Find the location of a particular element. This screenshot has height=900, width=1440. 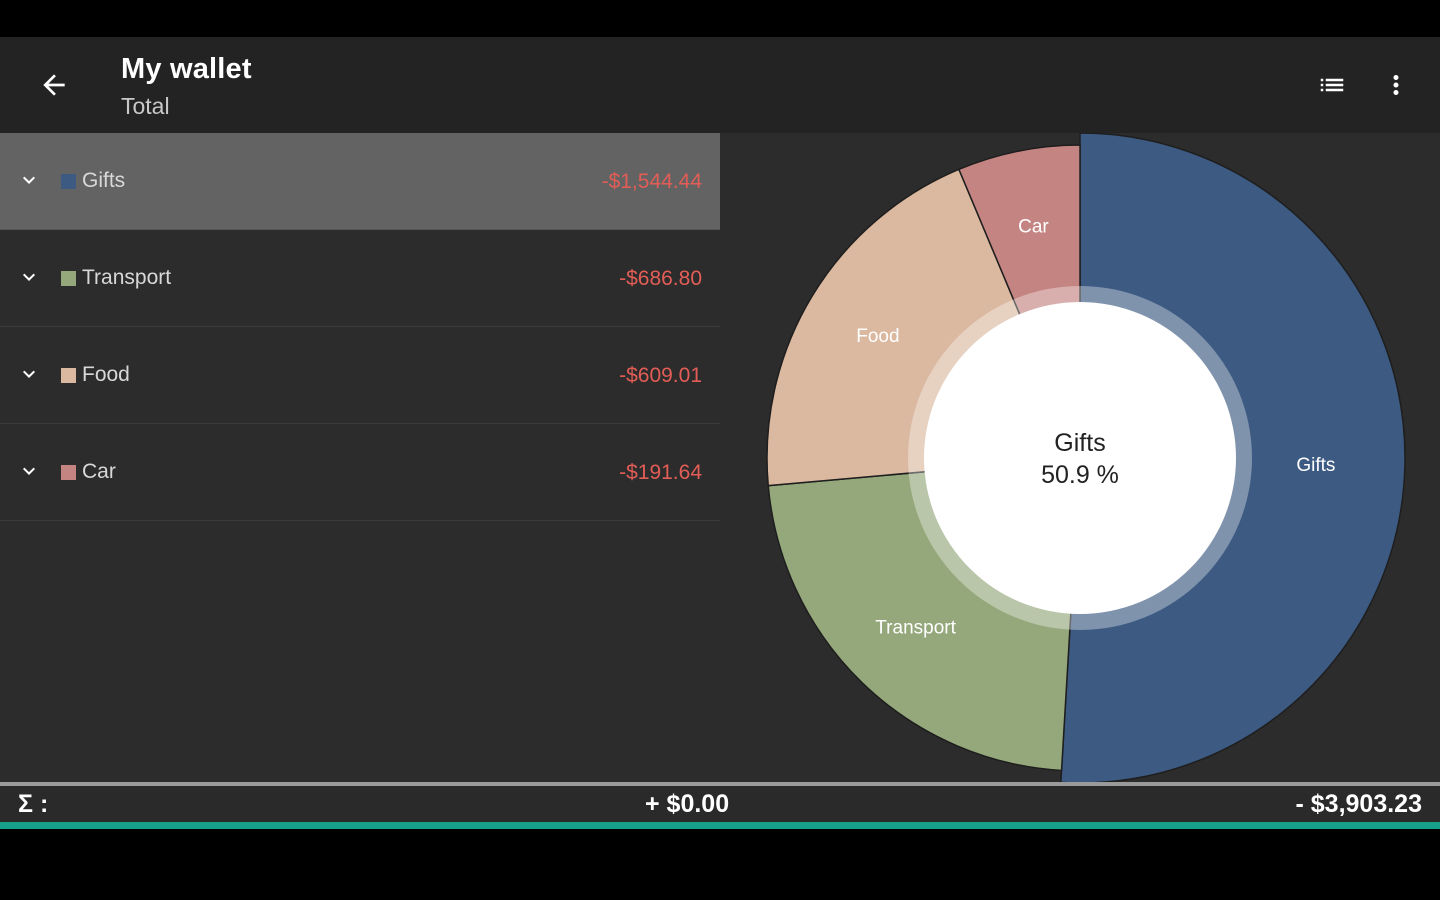

category-amount: -$609.01 is located at coordinates (660, 375).